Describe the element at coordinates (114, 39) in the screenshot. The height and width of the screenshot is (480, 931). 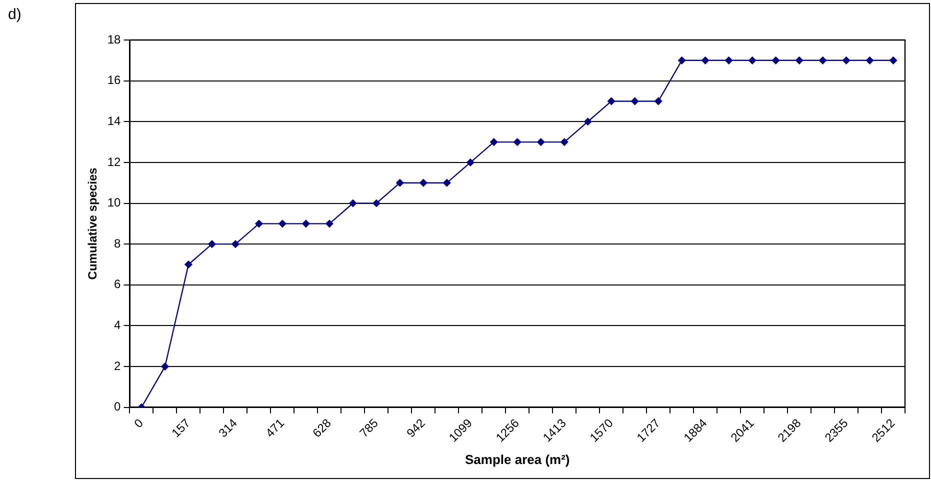
I see `y-tick-label: 18` at that location.